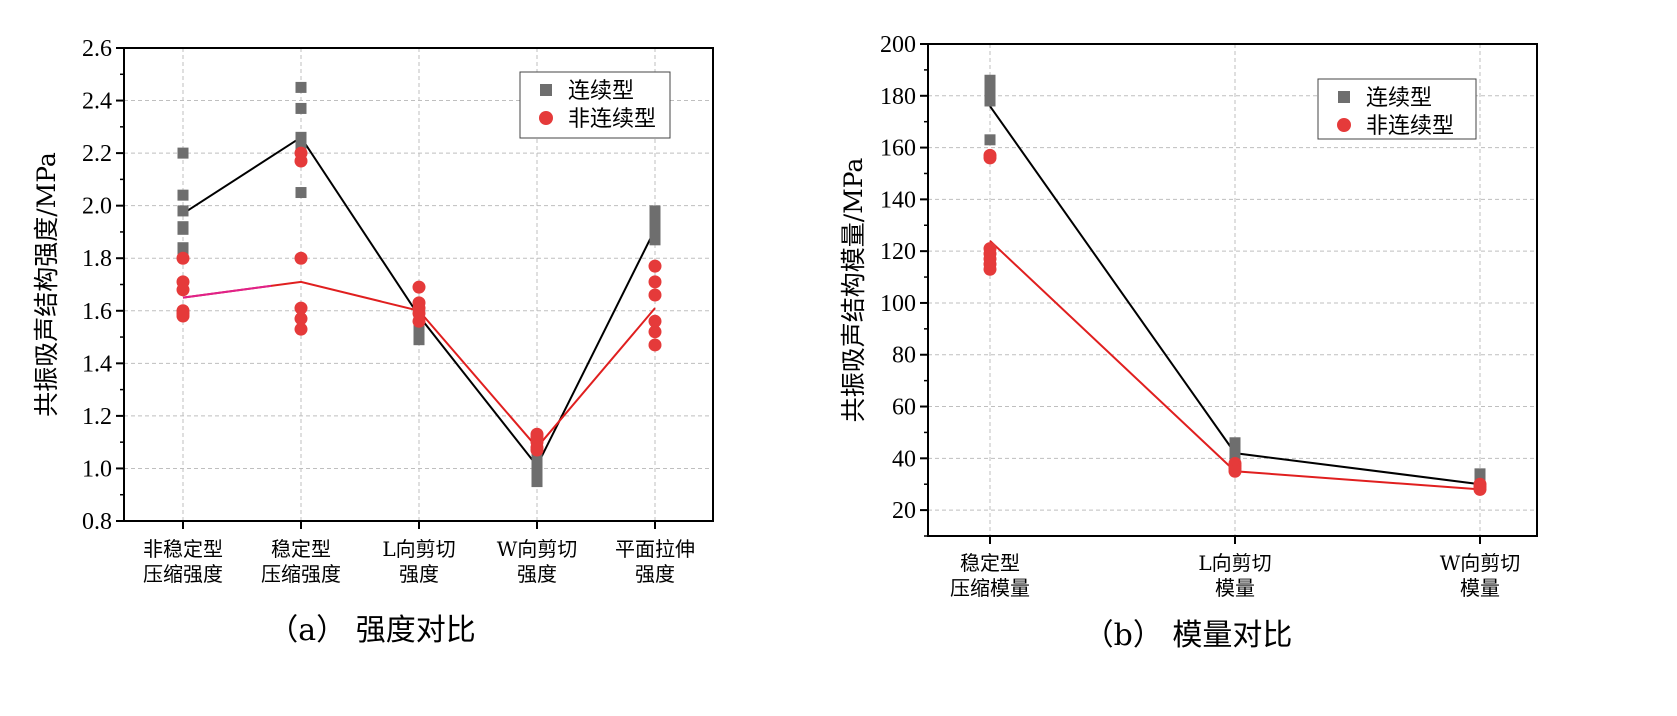 The height and width of the screenshot is (716, 1677). What do you see at coordinates (990, 588) in the screenshot?
I see `category-label: 压缩模量` at bounding box center [990, 588].